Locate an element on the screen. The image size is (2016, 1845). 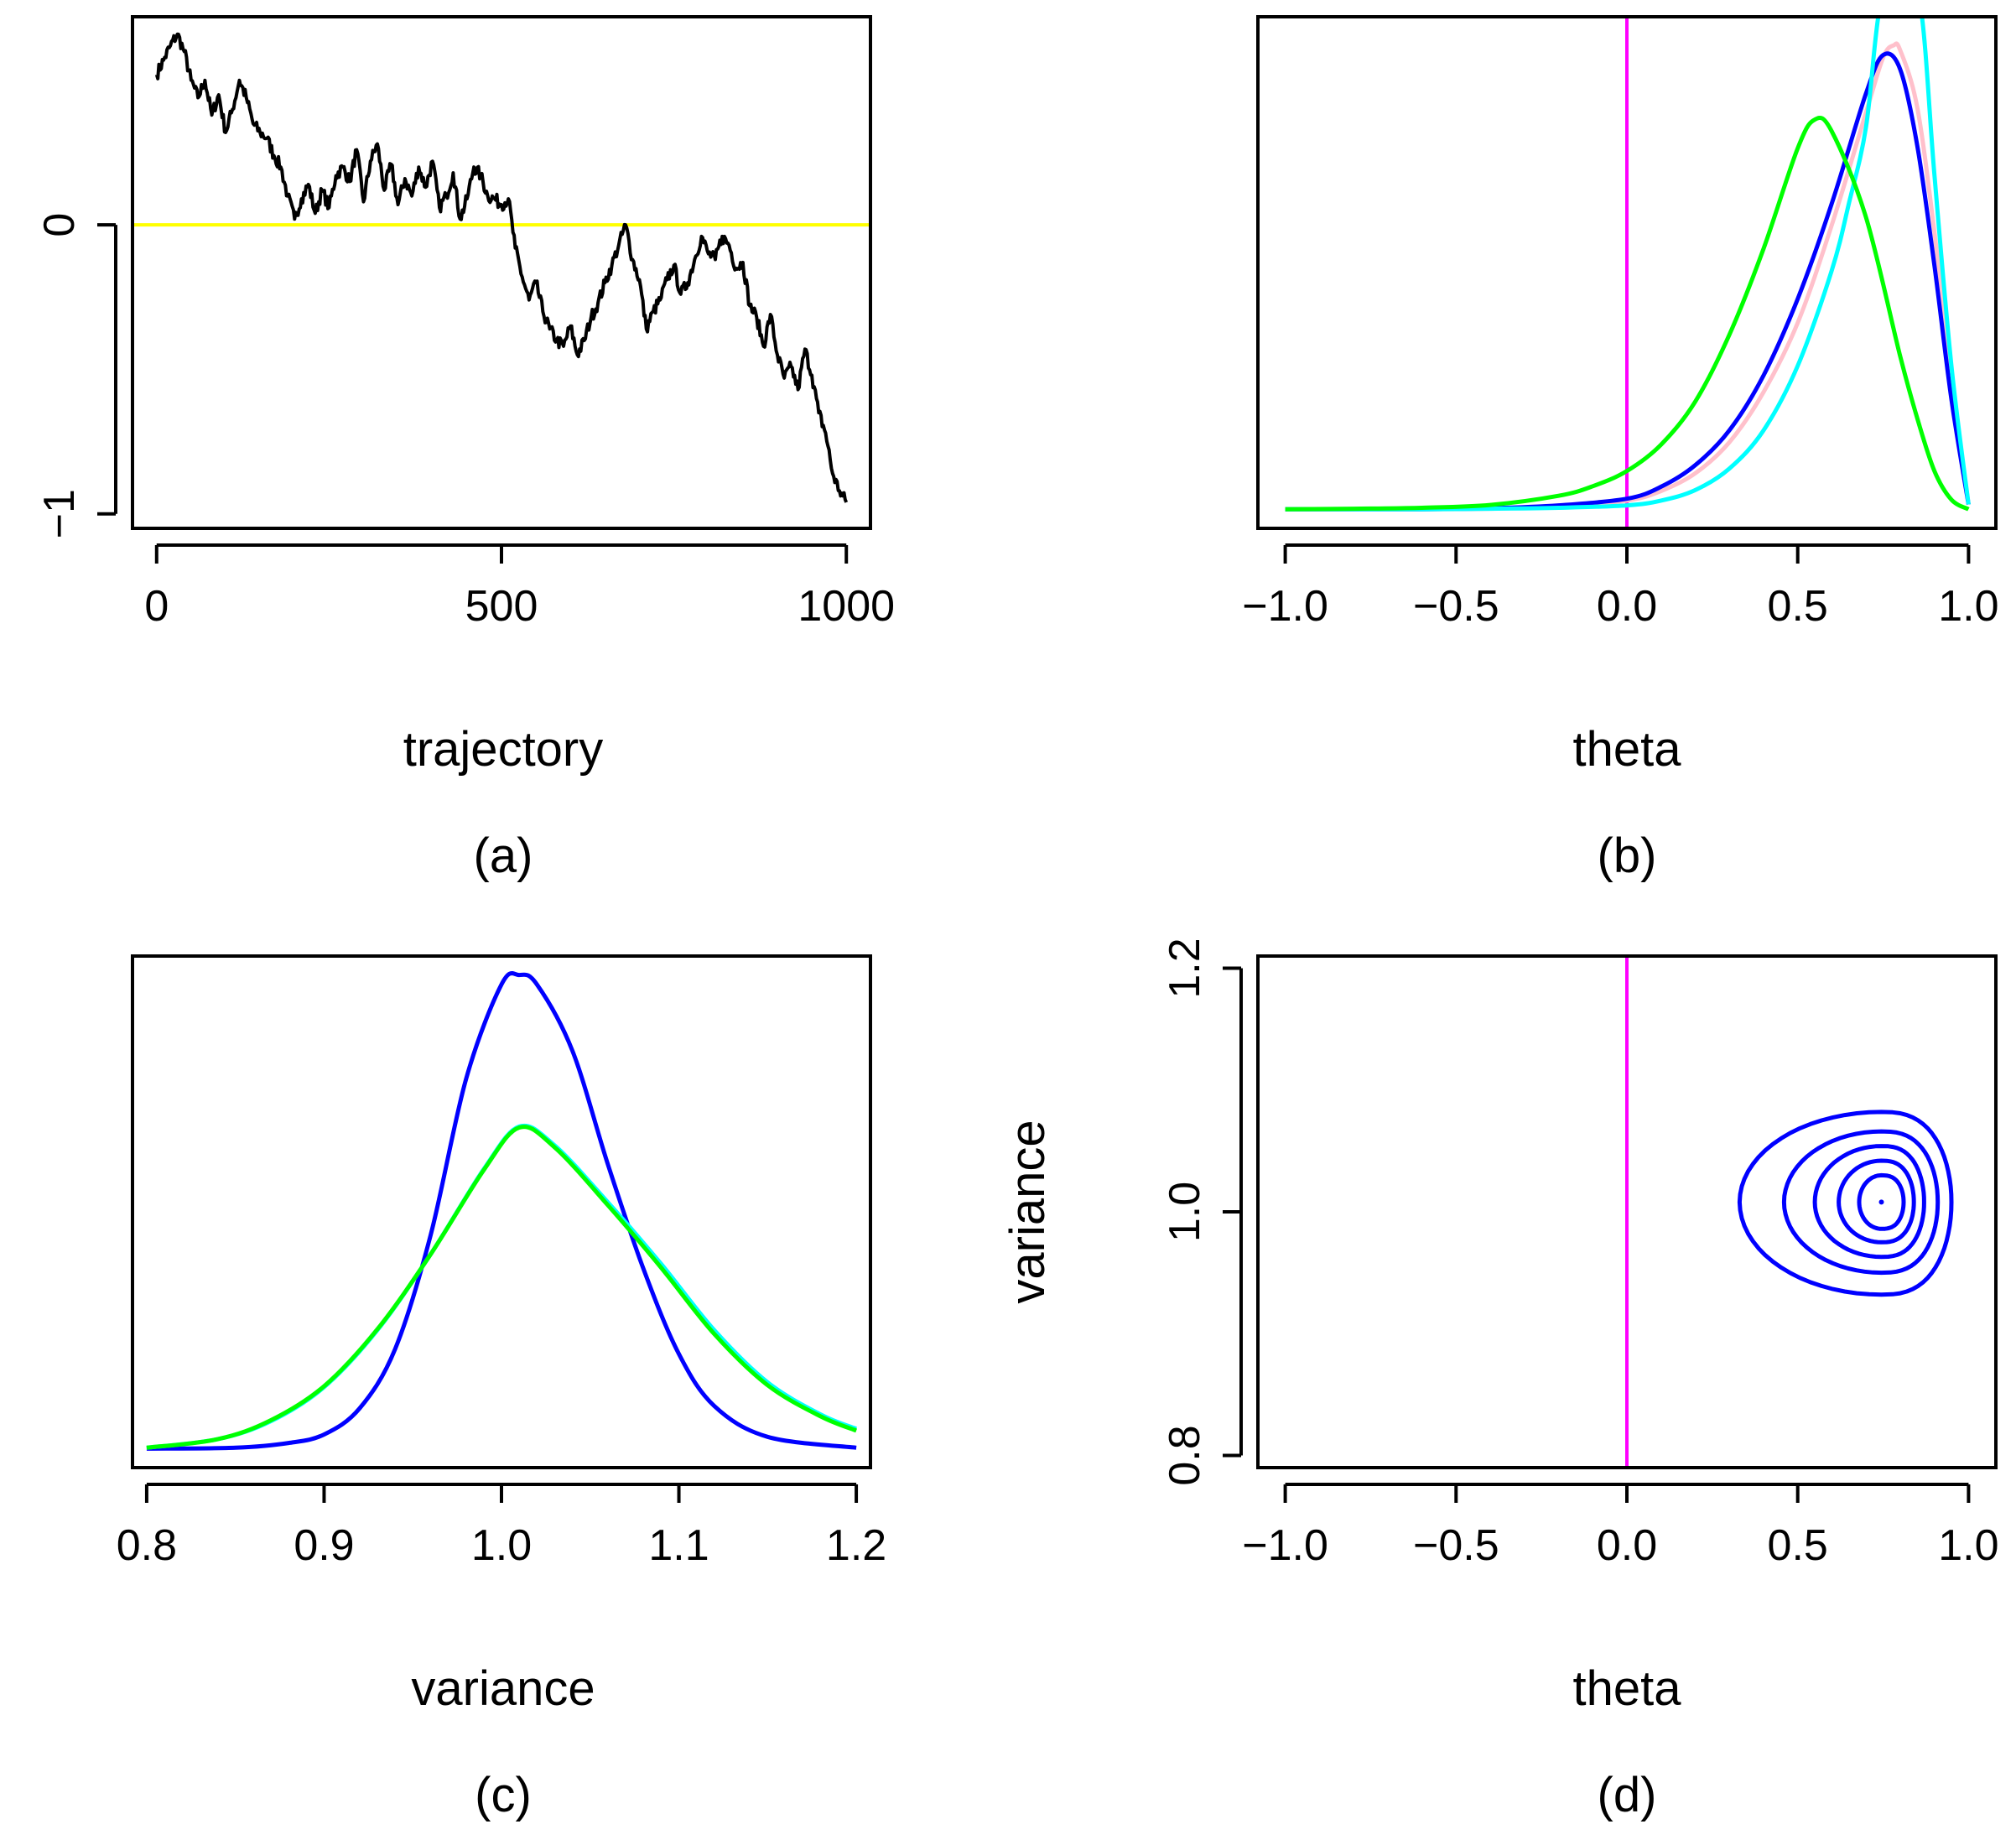
y-tick-label-d-0: 0.8 is located at coordinates (1185, 1455).